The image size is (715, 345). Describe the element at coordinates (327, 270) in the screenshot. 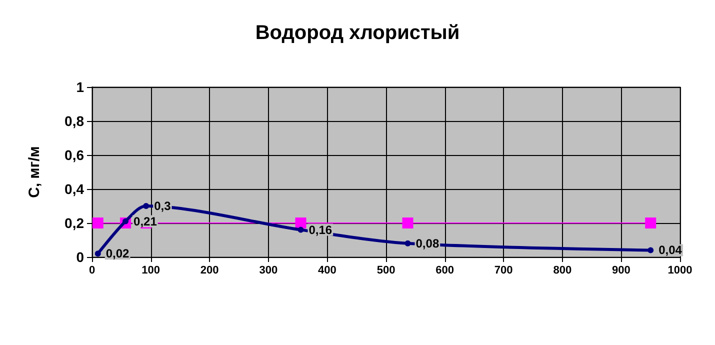

I see `x-tick-label: 400` at that location.